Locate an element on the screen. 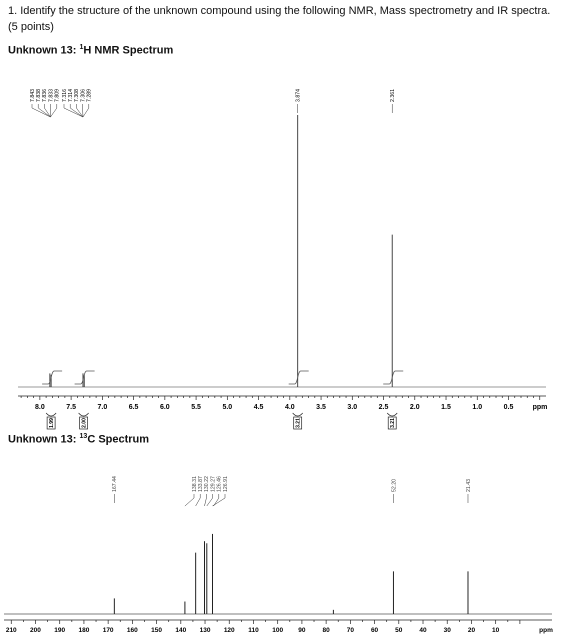 The width and height of the screenshot is (562, 637). peak-label: 7.314 is located at coordinates (71, 95).